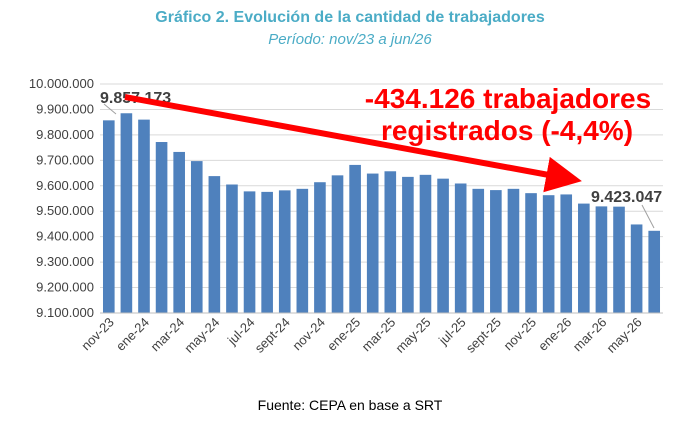  What do you see at coordinates (508, 98) in the screenshot?
I see `decline-callout-line1: -434.126 trabajadores` at bounding box center [508, 98].